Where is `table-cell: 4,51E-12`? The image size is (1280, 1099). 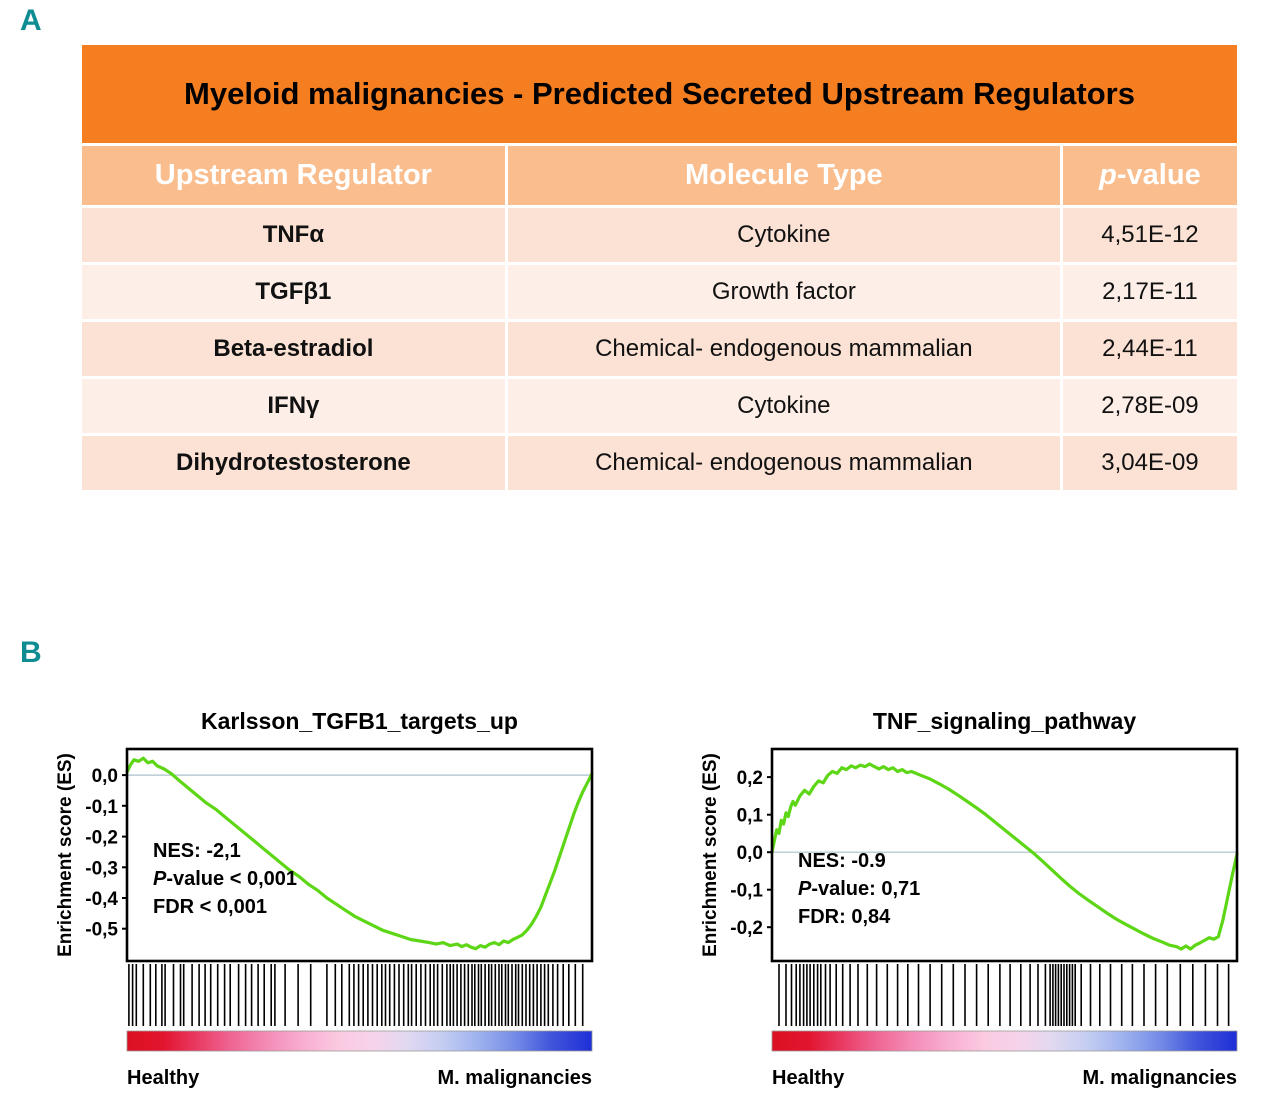
table-cell: 4,51E-12 is located at coordinates (1149, 235).